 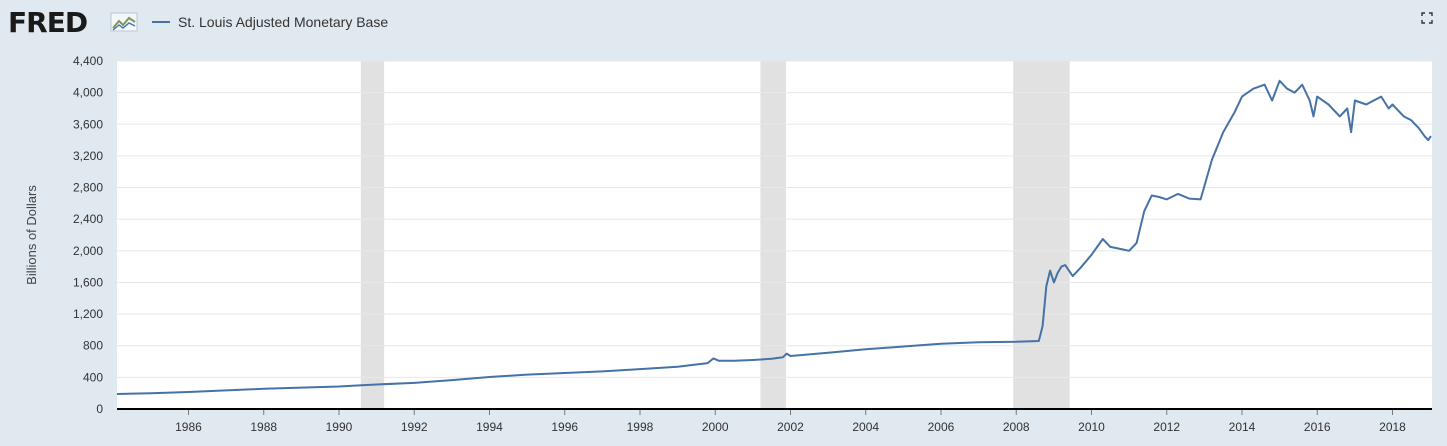 I want to click on y-tick-label: 3,600, so click(x=88, y=124).